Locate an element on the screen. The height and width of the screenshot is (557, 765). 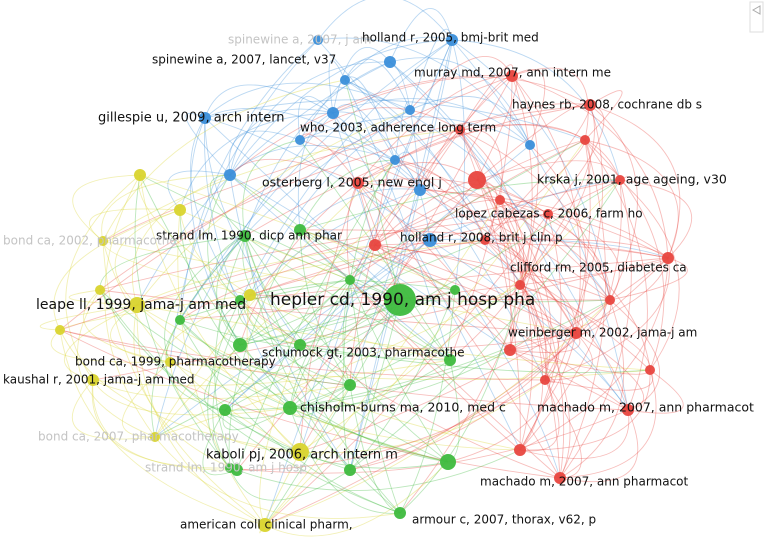
node-label: american coll clinical pharm, is located at coordinates (266, 525).